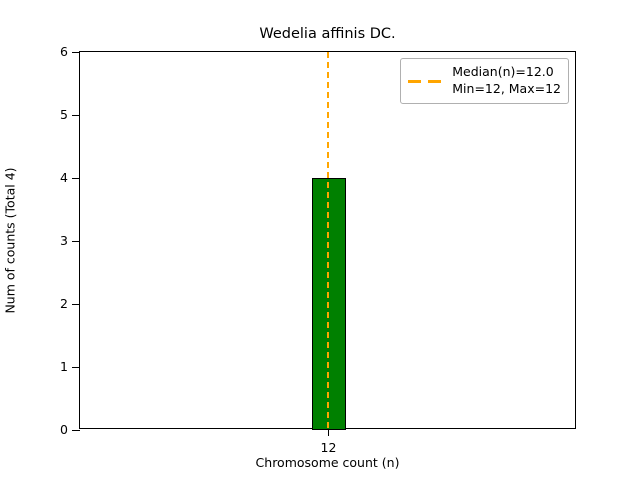 The image size is (640, 480). What do you see at coordinates (64, 303) in the screenshot?
I see `y-axis-tick-label: 2` at bounding box center [64, 303].